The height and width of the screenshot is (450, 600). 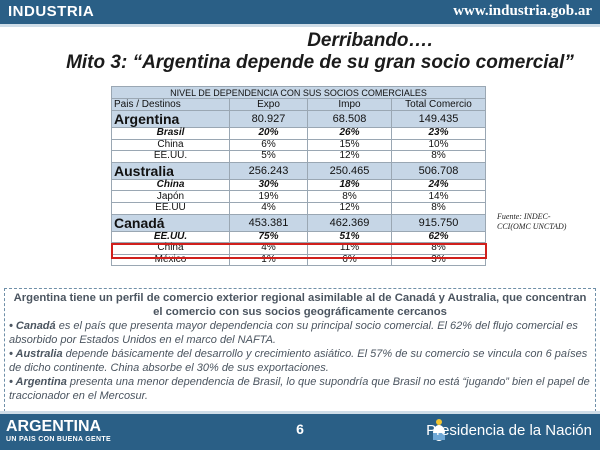 I want to click on cell: 14%, so click(x=438, y=196).